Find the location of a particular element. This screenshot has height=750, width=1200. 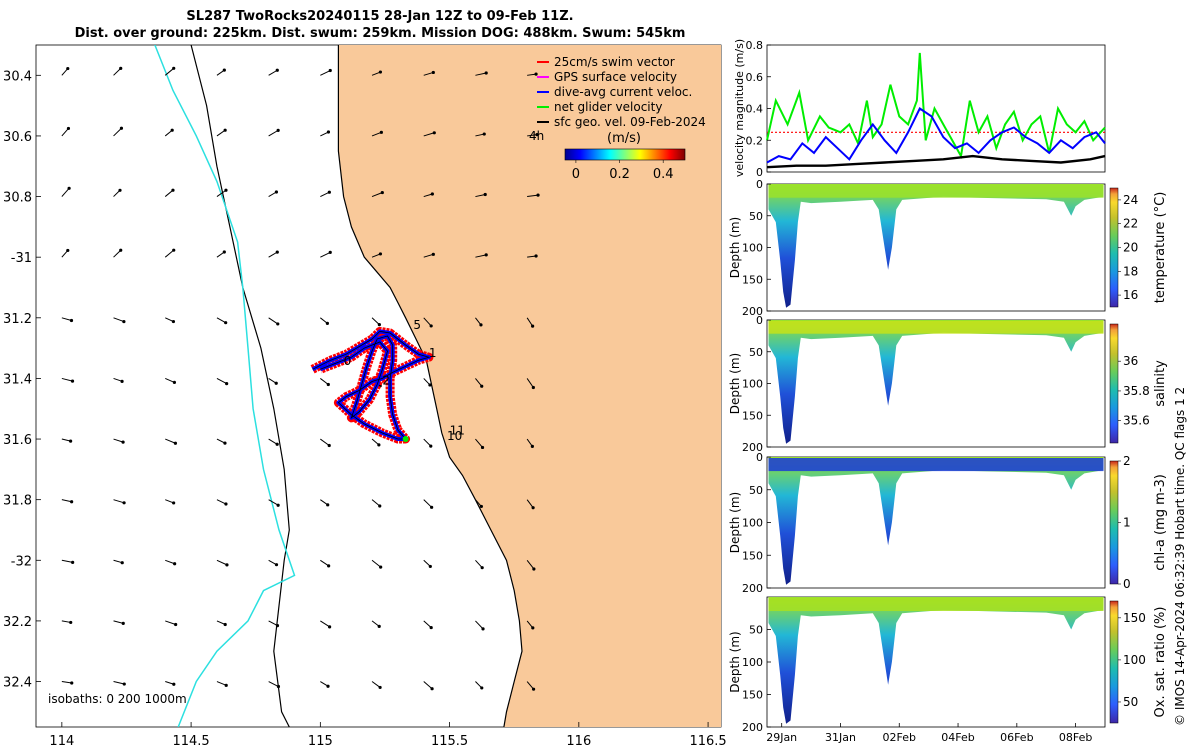

velocity-y-tick-label: 0.4 is located at coordinates (755, 109).